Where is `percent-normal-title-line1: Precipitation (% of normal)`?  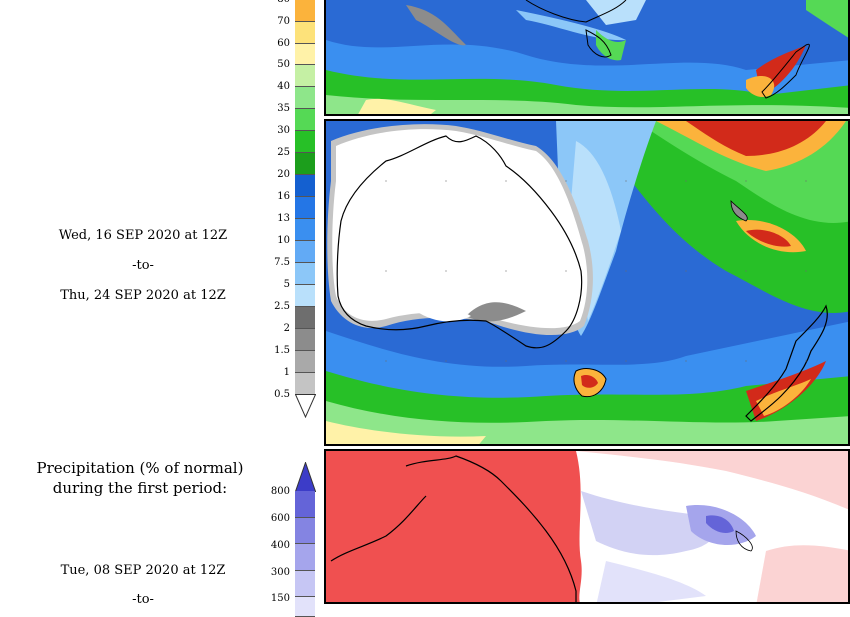 percent-normal-title-line1: Precipitation (% of normal) is located at coordinates (140, 468).